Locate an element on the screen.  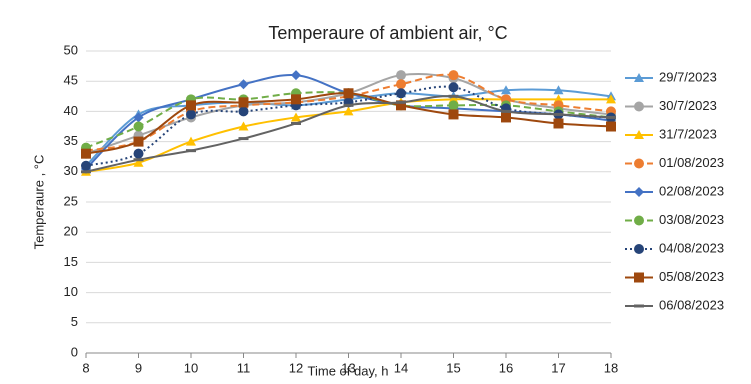
x-tick-label: 15 is located at coordinates (453, 367).